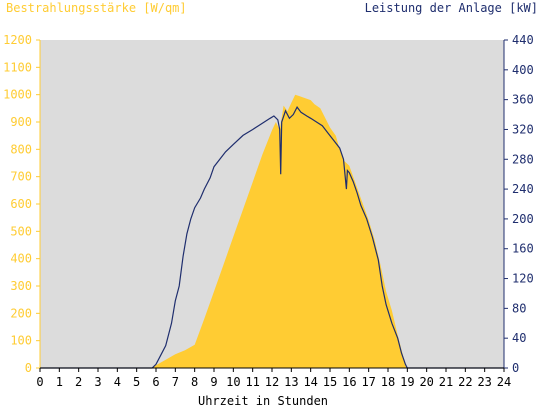  I want to click on left-tick-label: 100, so click(21, 341).